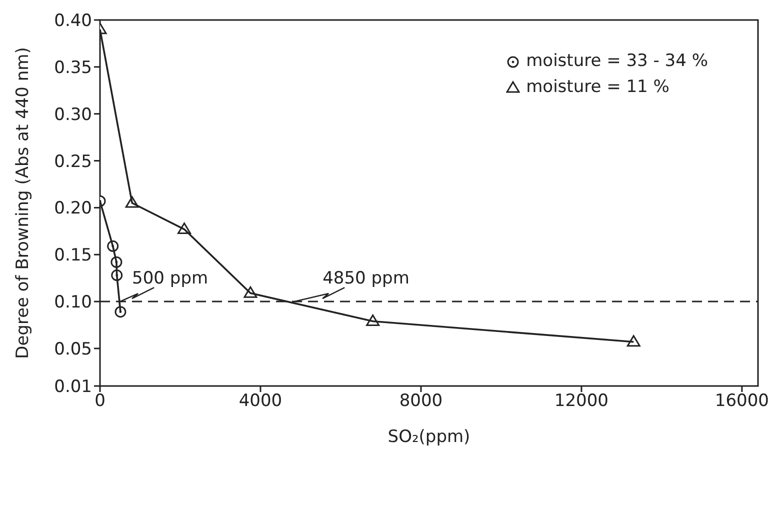  What do you see at coordinates (73, 302) in the screenshot?
I see `y-tick-label: 0.10` at bounding box center [73, 302].